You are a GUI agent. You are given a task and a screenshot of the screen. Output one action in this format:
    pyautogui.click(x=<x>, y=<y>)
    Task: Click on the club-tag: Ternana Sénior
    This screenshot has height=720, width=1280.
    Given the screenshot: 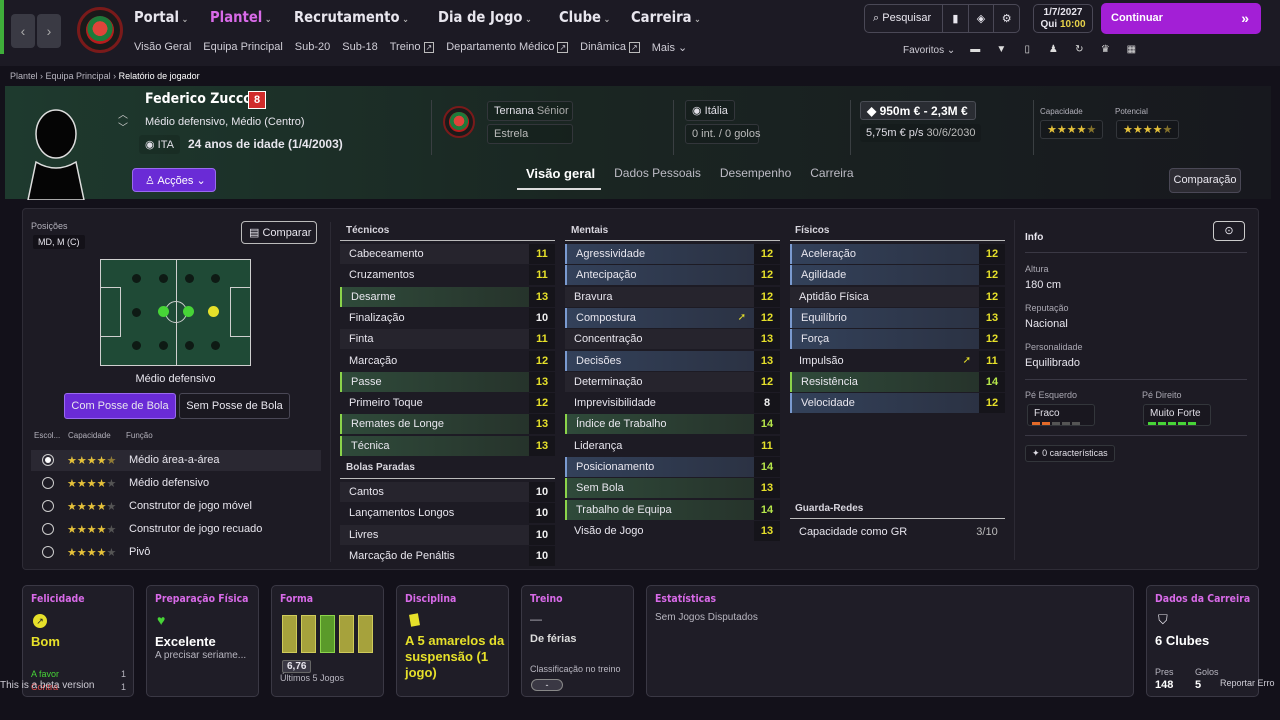 What is the action you would take?
    pyautogui.click(x=530, y=111)
    